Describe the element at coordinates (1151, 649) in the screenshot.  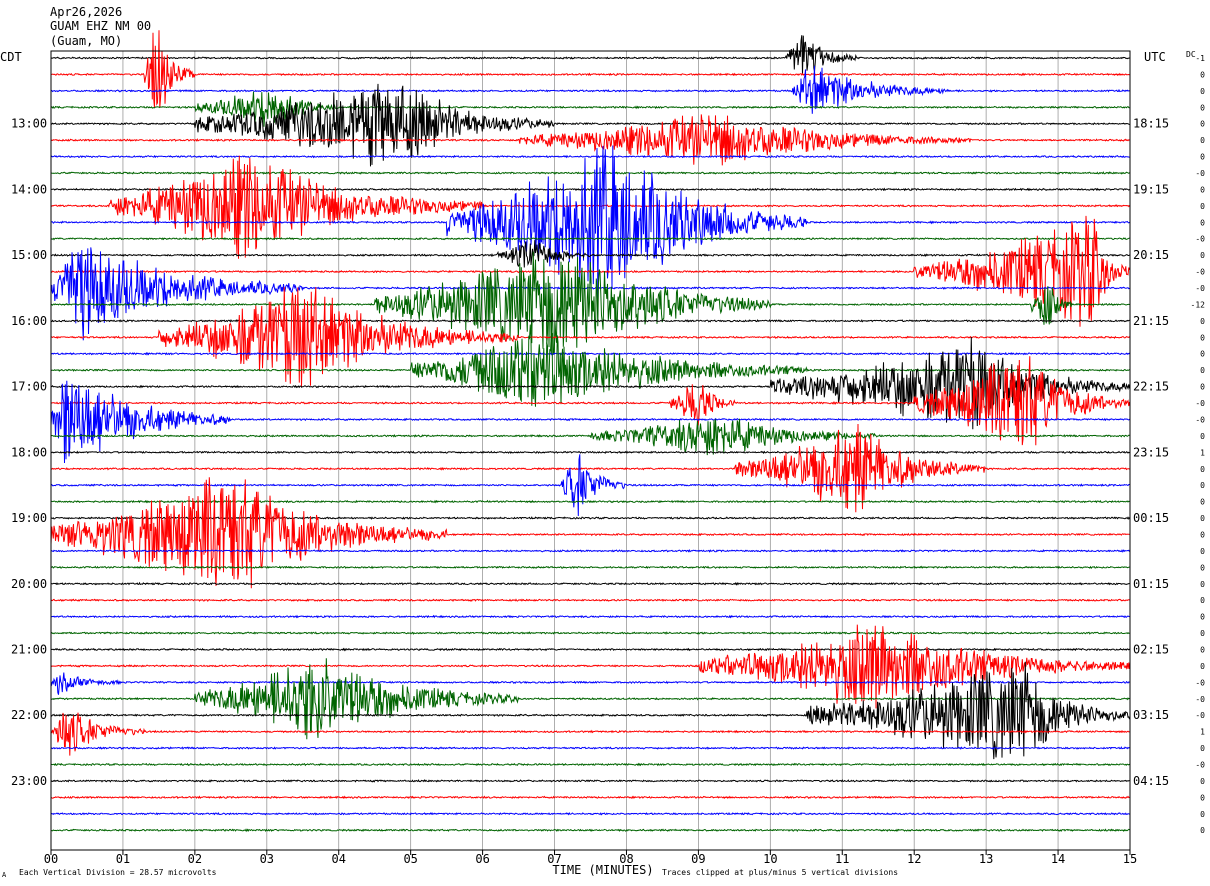
I see `right-hour-label: 02:15` at that location.